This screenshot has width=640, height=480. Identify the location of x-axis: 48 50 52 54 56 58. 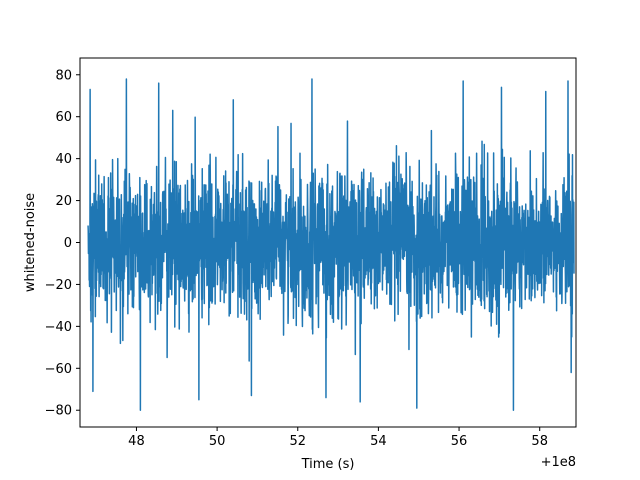
(338, 438).